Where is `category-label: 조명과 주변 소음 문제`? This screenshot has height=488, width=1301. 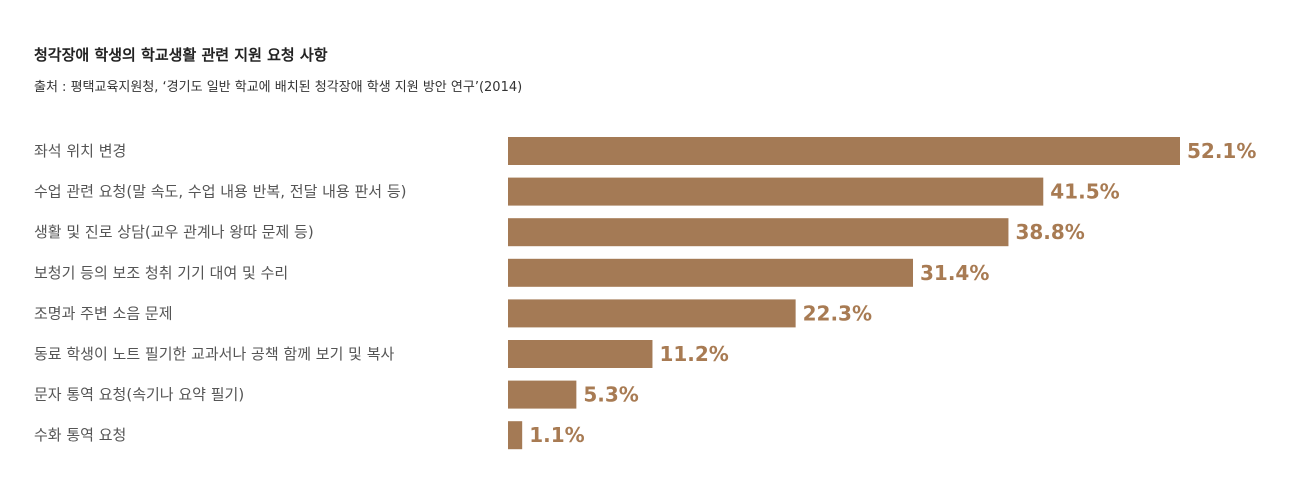
category-label: 조명과 주변 소음 문제 is located at coordinates (103, 313).